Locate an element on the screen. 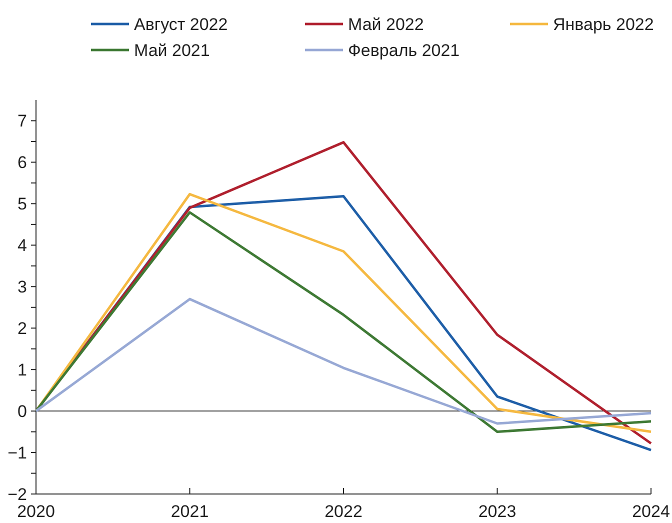  y-tick-label: 1 is located at coordinates (22, 370).